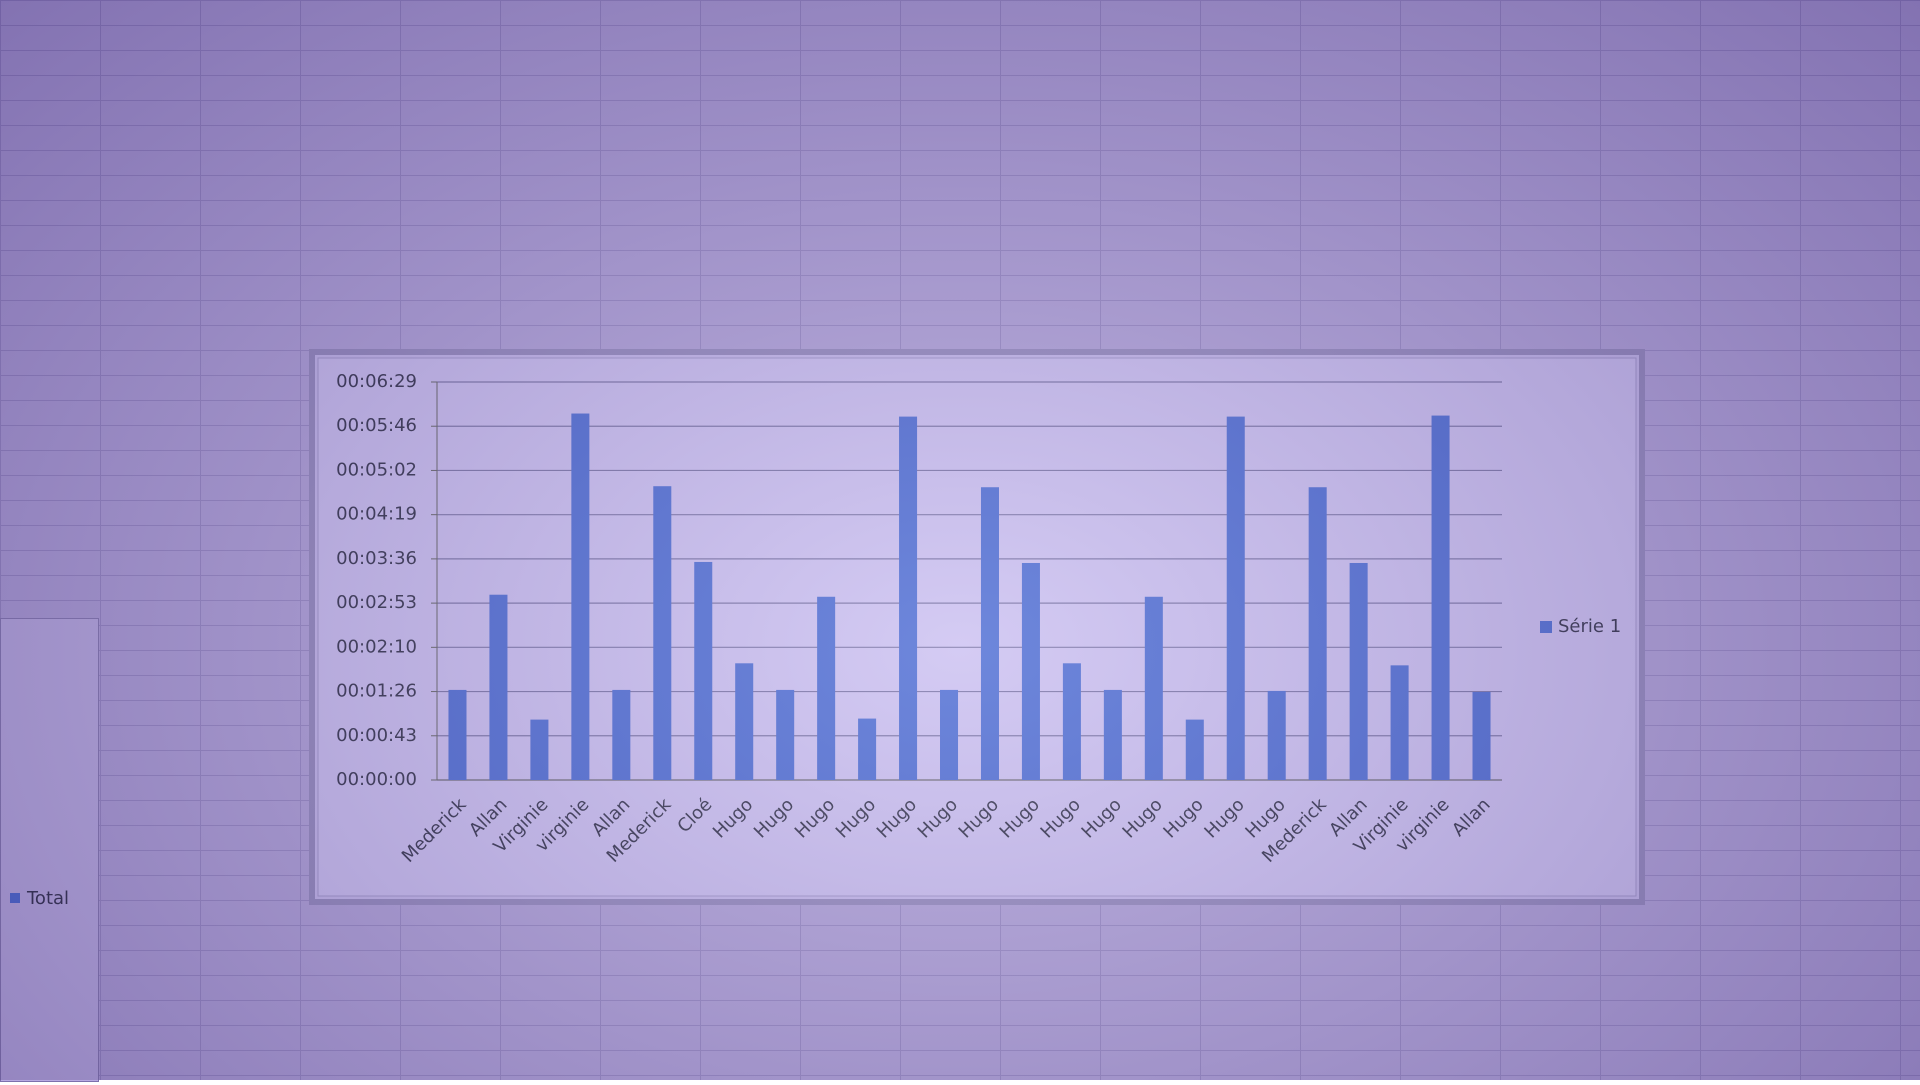  Describe the element at coordinates (376, 558) in the screenshot. I see `y-tick-label: 00:03:36` at that location.